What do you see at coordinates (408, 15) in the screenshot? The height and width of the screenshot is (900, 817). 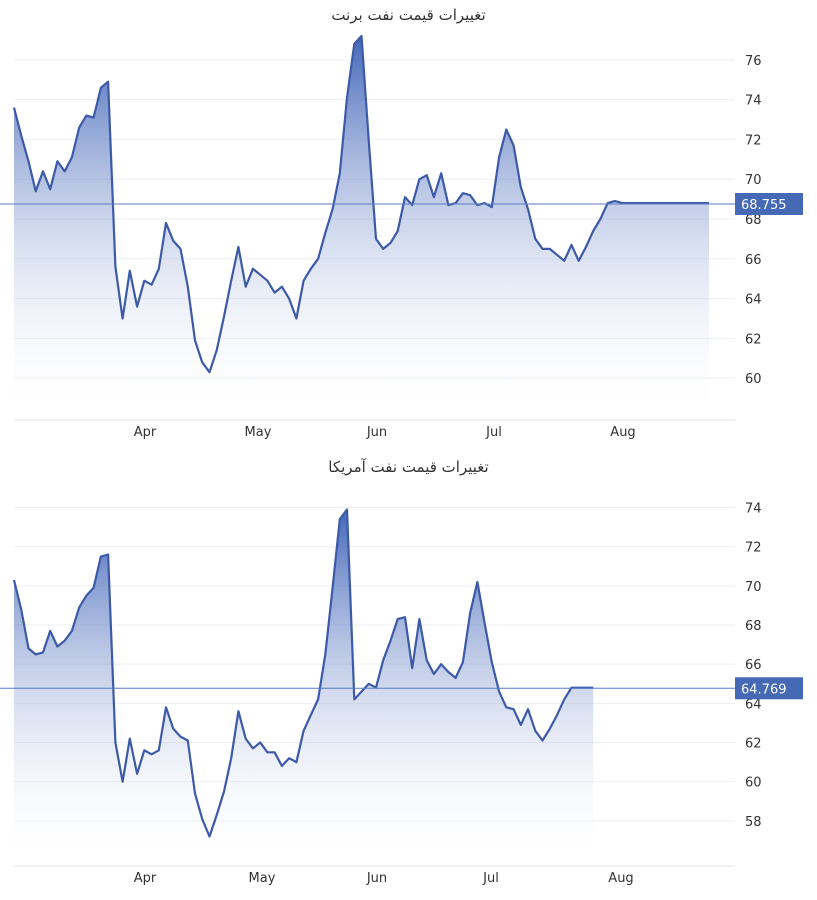 I see `brent-chart-title: تغییرات قیمت نفت برنت` at bounding box center [408, 15].